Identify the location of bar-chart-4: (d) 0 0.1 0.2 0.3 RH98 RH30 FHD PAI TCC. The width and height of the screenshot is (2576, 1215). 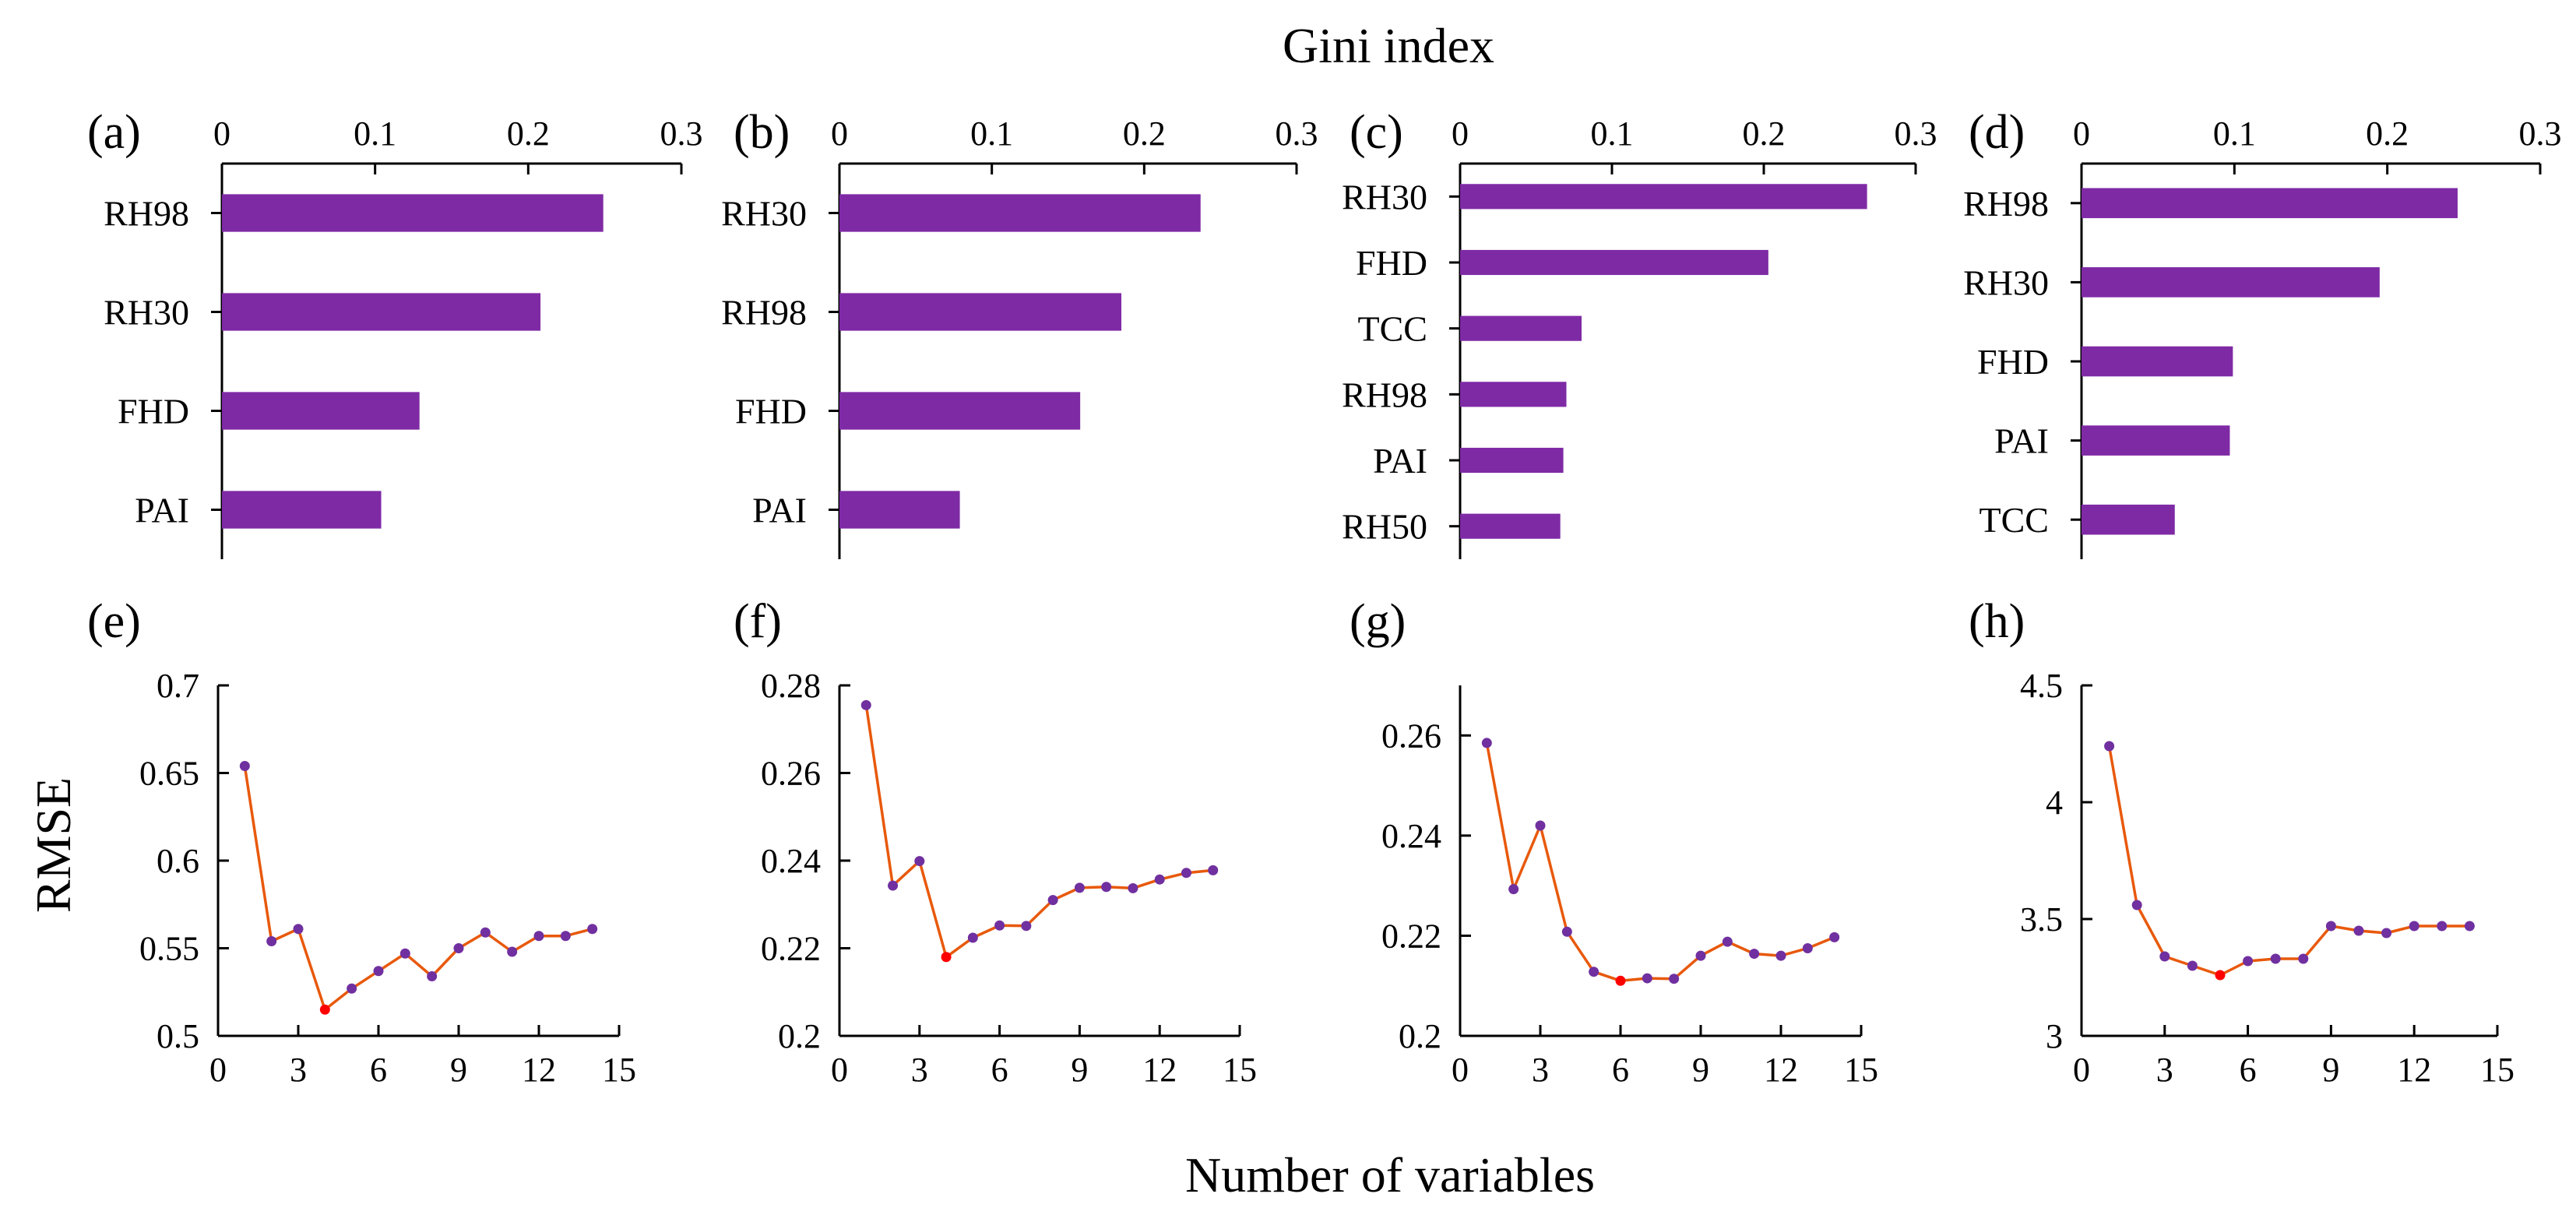
(2262, 332).